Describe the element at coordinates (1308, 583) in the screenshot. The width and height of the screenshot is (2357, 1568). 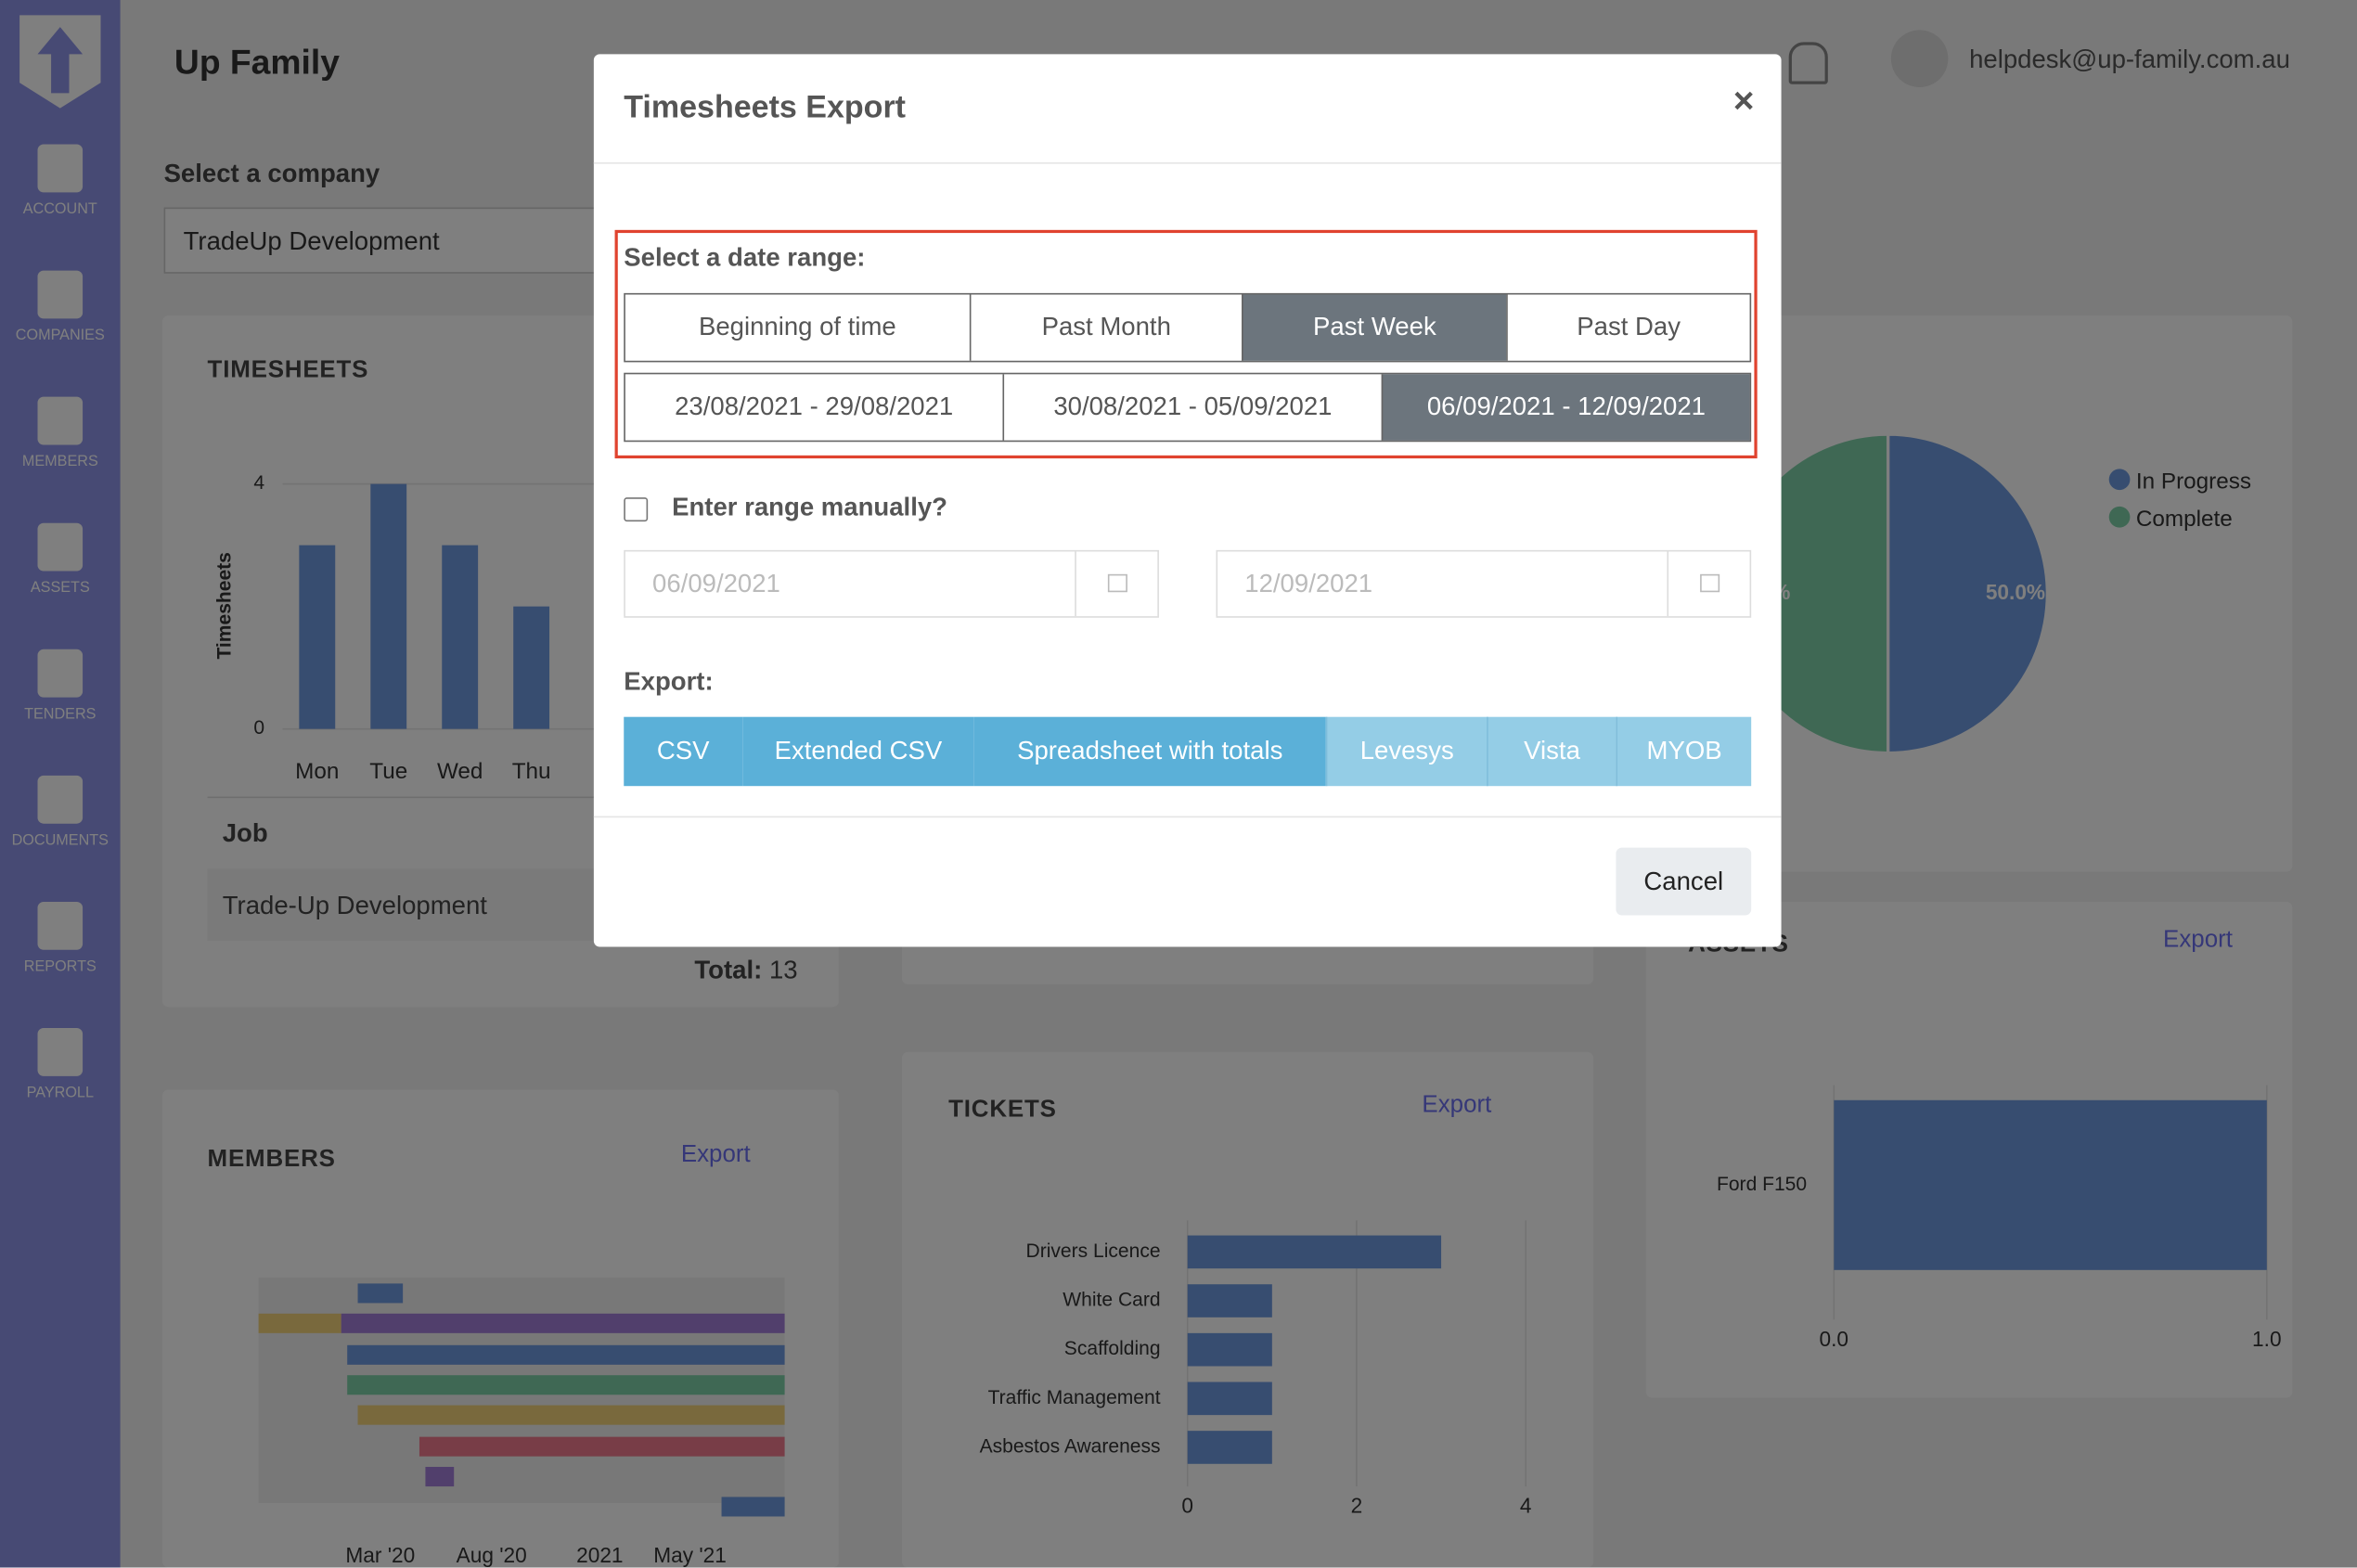
I see `end-date-text: 12/09/2021` at that location.